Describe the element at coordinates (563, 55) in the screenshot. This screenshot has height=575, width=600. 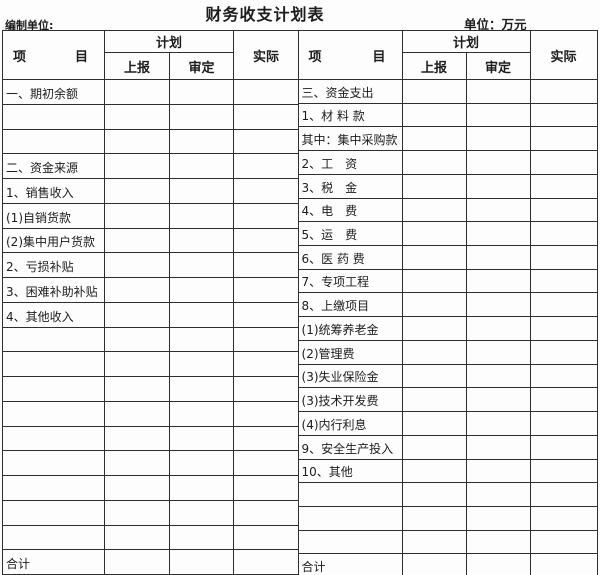
I see `column-header-actual: 实际` at that location.